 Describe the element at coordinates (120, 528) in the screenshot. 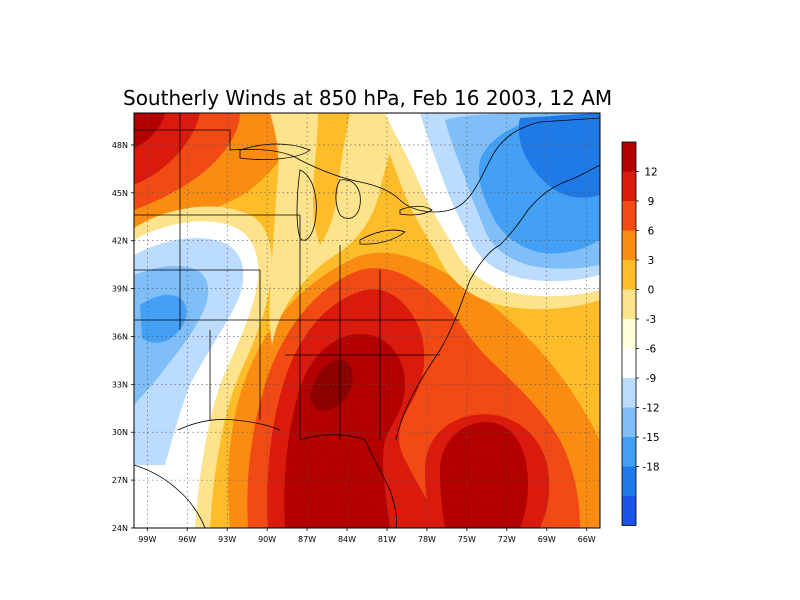

I see `lat-tick-label: 24N` at that location.